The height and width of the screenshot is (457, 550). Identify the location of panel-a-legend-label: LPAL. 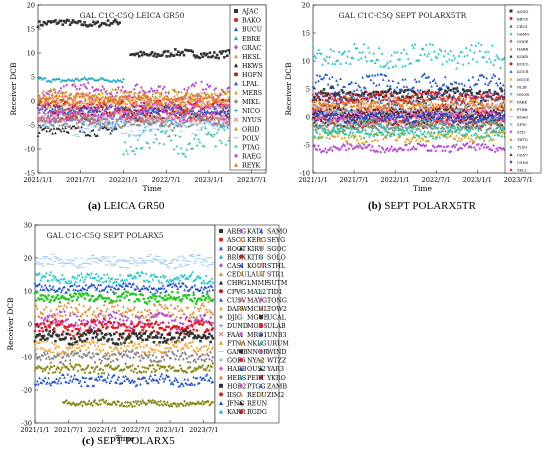
(250, 84).